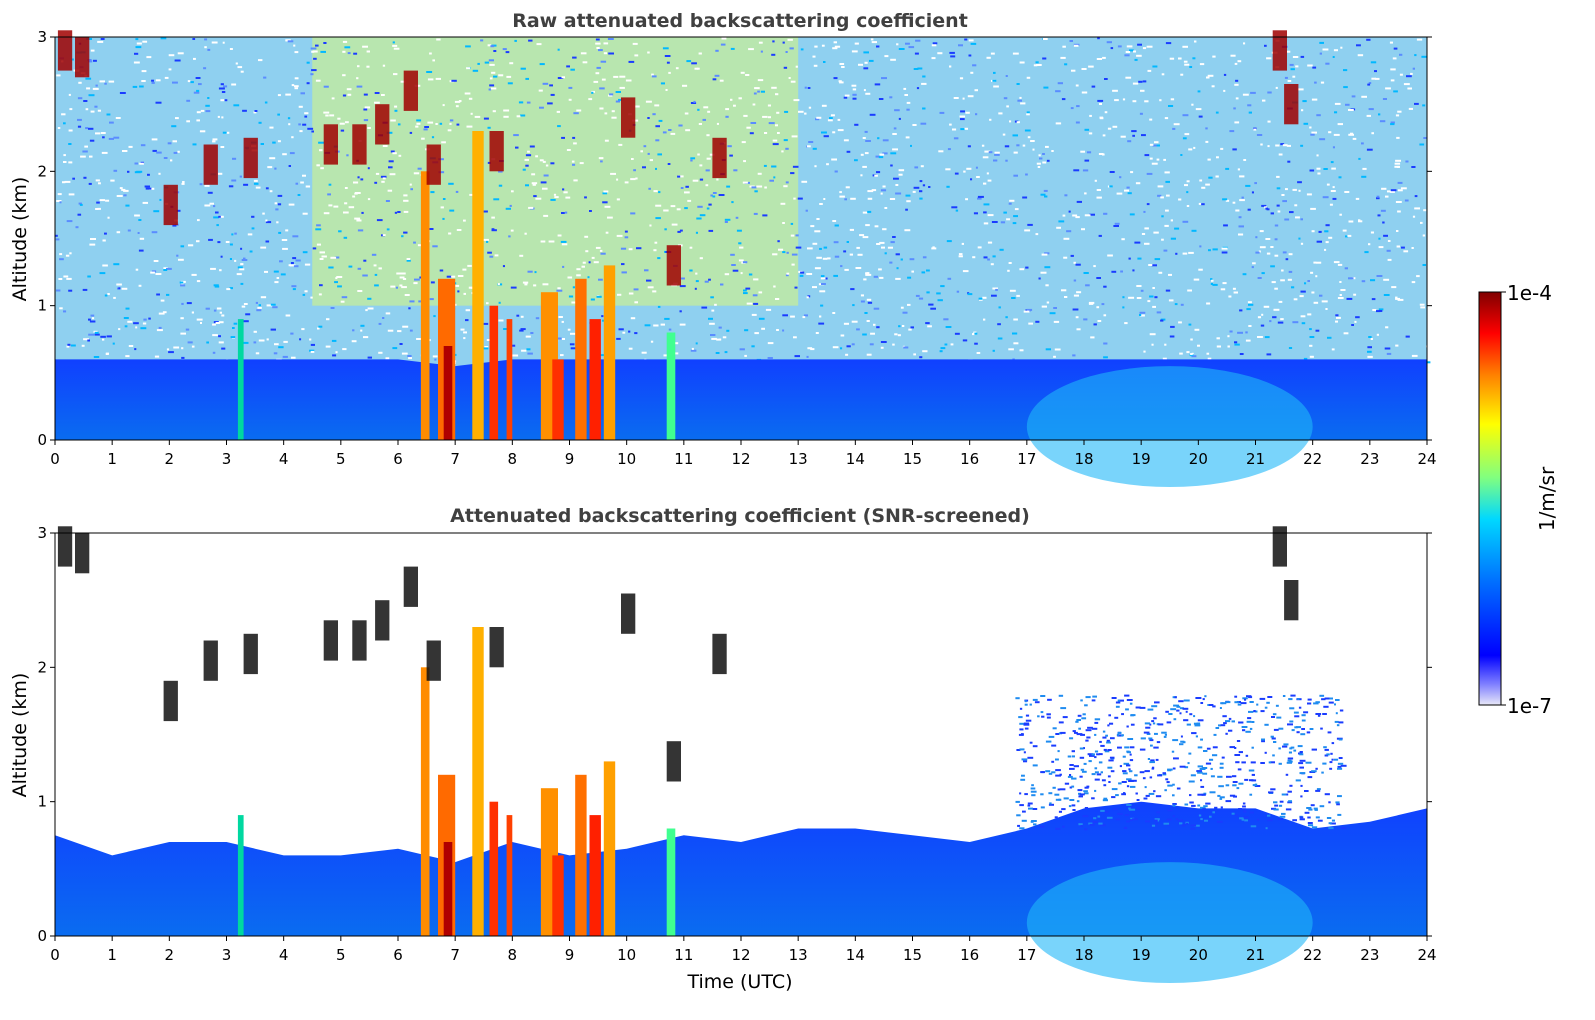 The height and width of the screenshot is (1020, 1595). What do you see at coordinates (739, 982) in the screenshot?
I see `x-axis-label: Time (UTC)` at bounding box center [739, 982].